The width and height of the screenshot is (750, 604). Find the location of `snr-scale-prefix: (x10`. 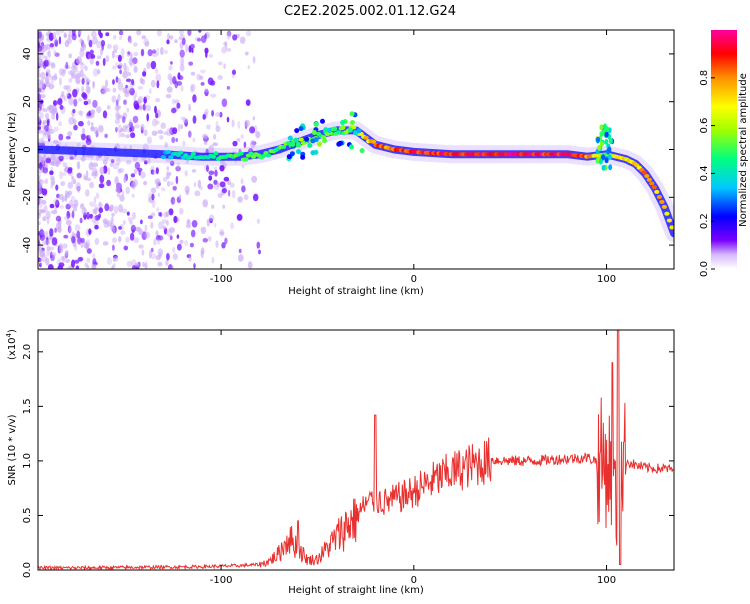

snr-scale-prefix: (x10 is located at coordinates (12, 348).